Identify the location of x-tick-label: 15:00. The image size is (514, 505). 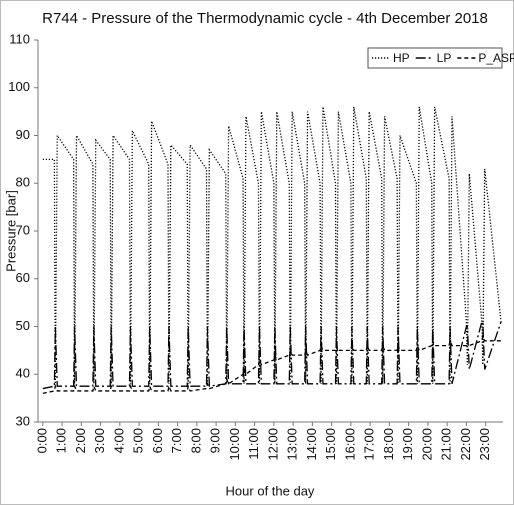
(330, 444).